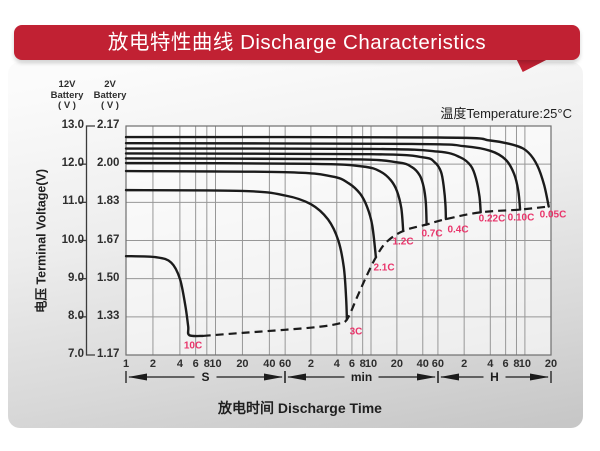 This screenshot has height=451, width=600. I want to click on discharge-curve-10C, so click(164, 296).